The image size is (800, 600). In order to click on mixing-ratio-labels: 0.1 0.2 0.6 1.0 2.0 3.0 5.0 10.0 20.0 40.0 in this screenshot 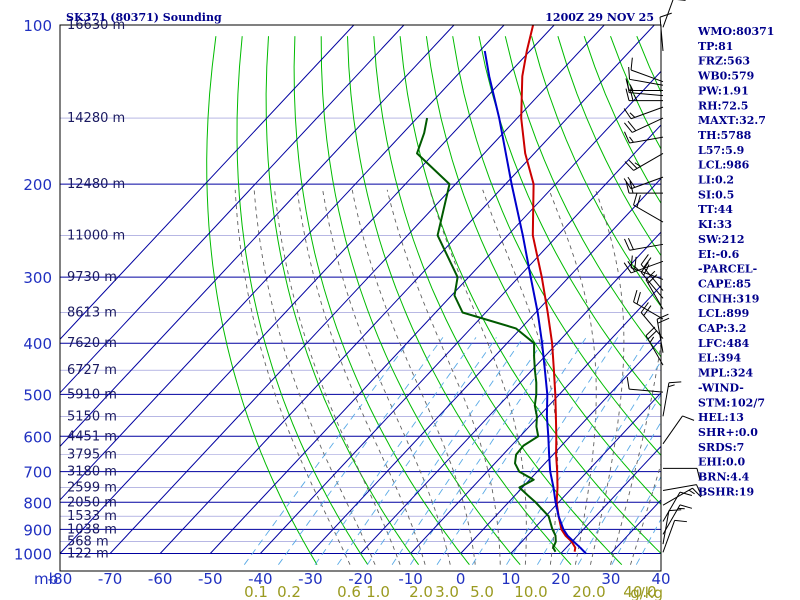, I will do `click(450, 591)`.